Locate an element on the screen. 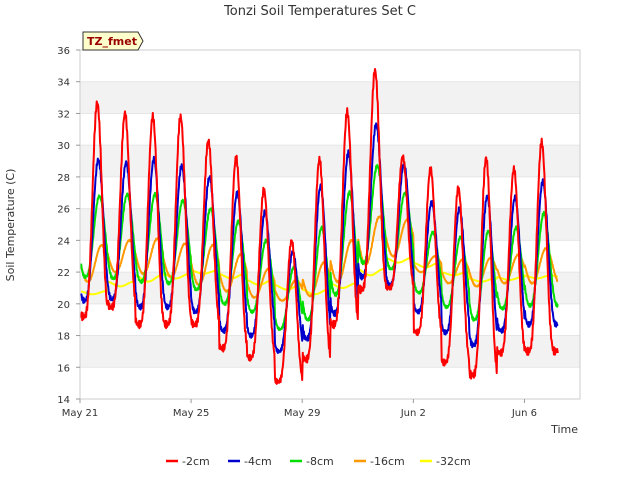 This screenshot has width=640, height=480. legend-label-minus-2cm: -2cm is located at coordinates (196, 461).